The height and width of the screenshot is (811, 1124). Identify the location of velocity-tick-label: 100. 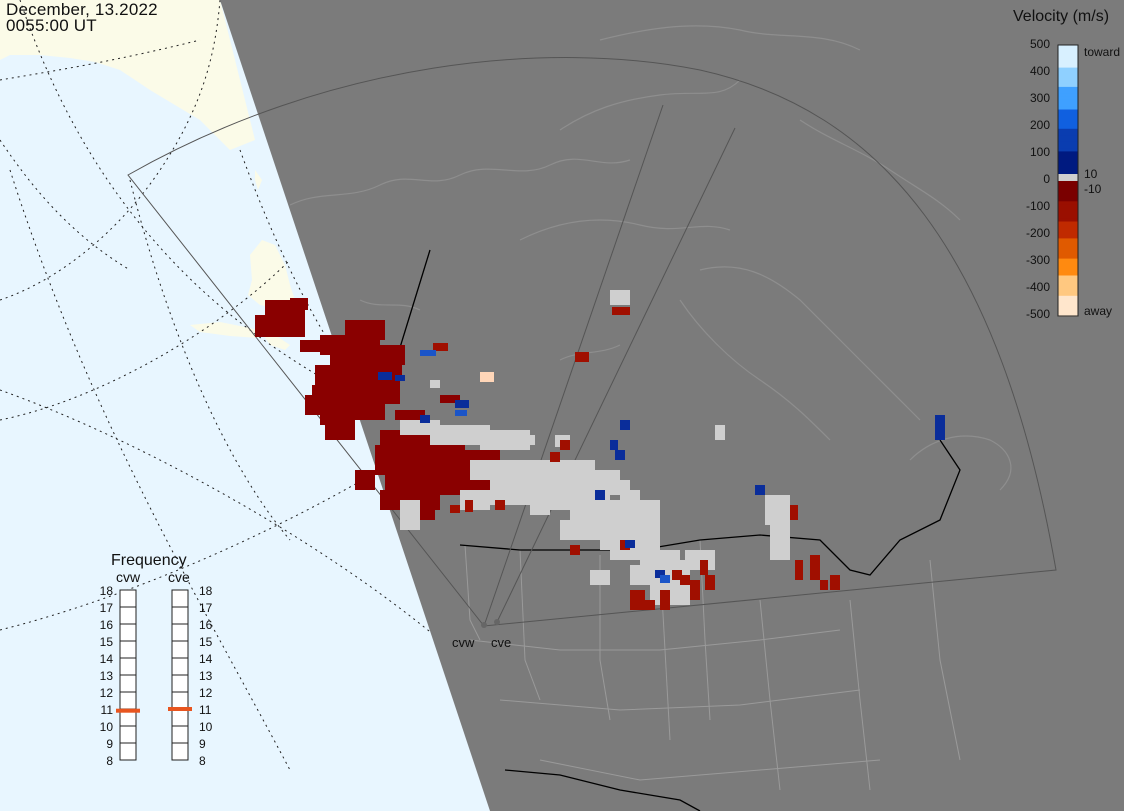
(1040, 152).